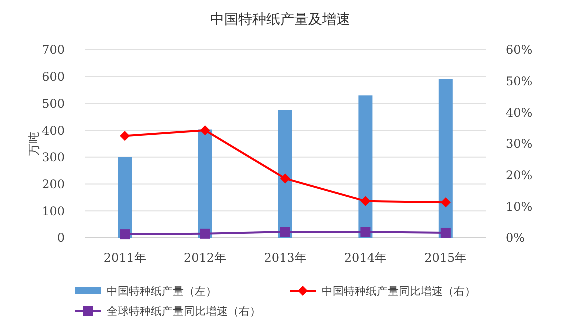 This screenshot has height=323, width=561. Describe the element at coordinates (280, 20) in the screenshot. I see `chart-title: 中国特种纸产量及增速` at that location.